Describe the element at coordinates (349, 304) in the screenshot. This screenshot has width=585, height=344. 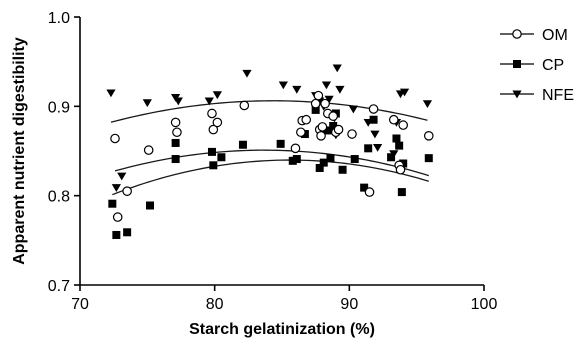
I see `x-tick-label: 90` at that location.